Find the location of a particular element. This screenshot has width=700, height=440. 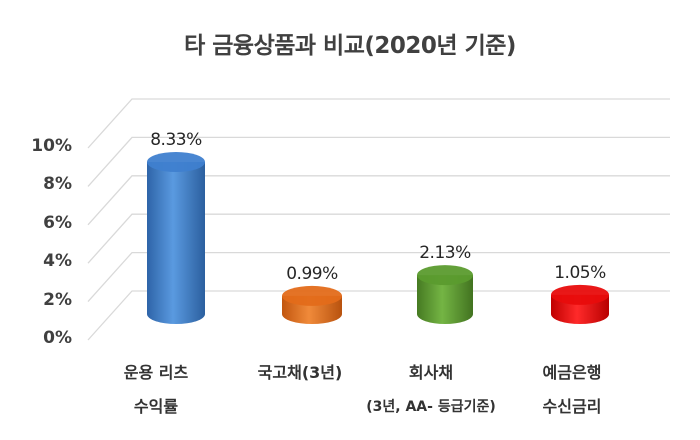

category-label: 회사채 (3년, AA- 등급기준) is located at coordinates (431, 390).